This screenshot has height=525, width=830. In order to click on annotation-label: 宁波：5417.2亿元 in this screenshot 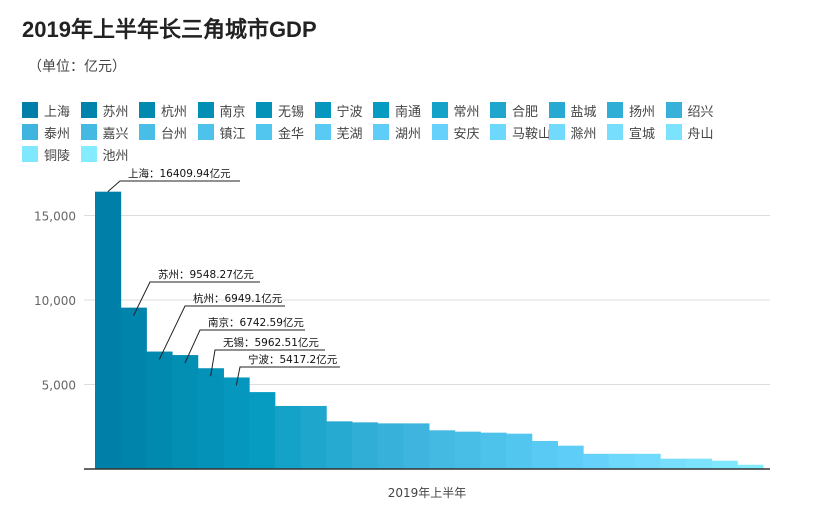, I will do `click(293, 359)`.